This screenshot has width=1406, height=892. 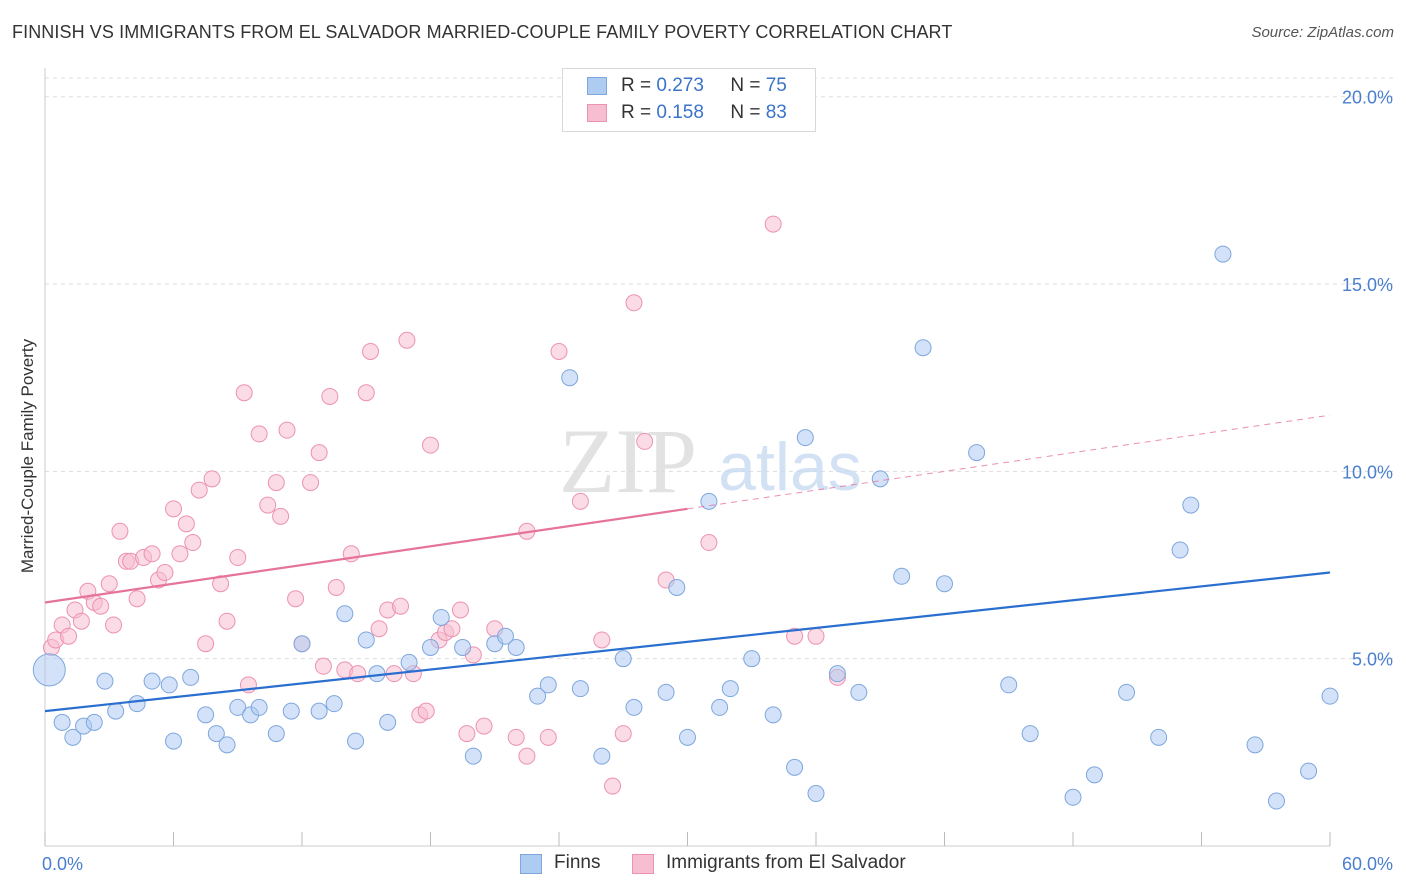 What do you see at coordinates (636, 85) in the screenshot?
I see `finns-r-label: R =` at bounding box center [636, 85].